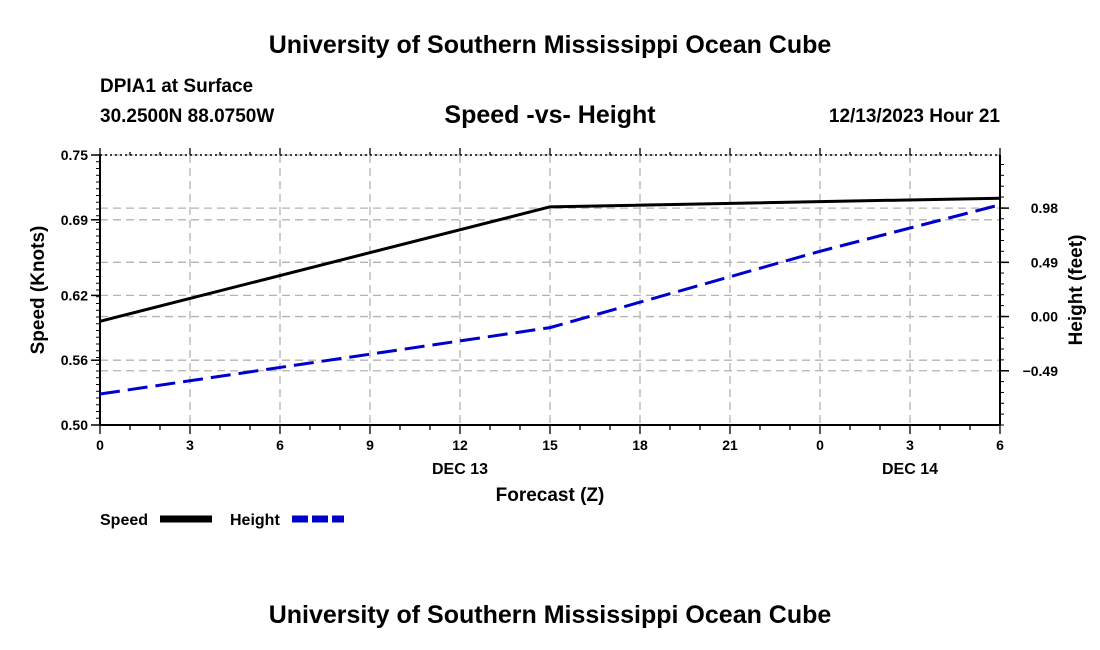 Image resolution: width=1100 pixels, height=650 pixels. Describe the element at coordinates (38, 290) in the screenshot. I see `y-axis-label: Speed (Knots)` at that location.